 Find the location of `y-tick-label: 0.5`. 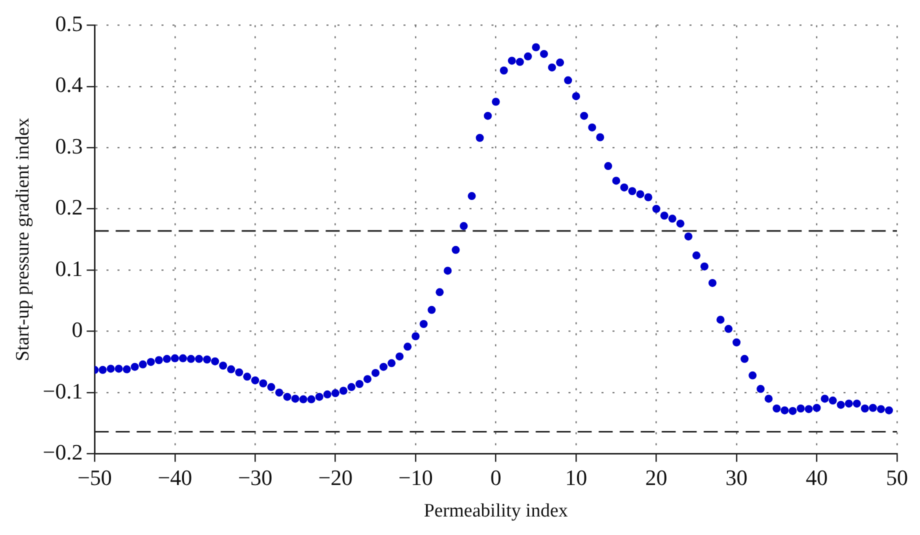

y-tick-label: 0.5 is located at coordinates (69, 23).